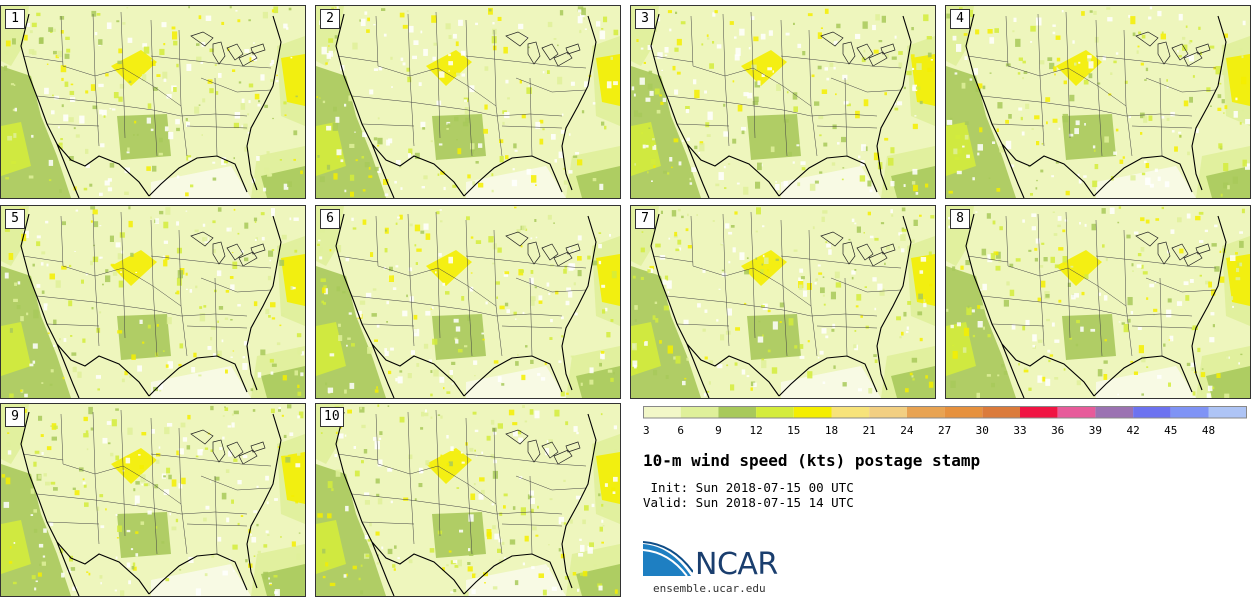  I want to click on colorbar-tick-label: 39, so click(1095, 430).